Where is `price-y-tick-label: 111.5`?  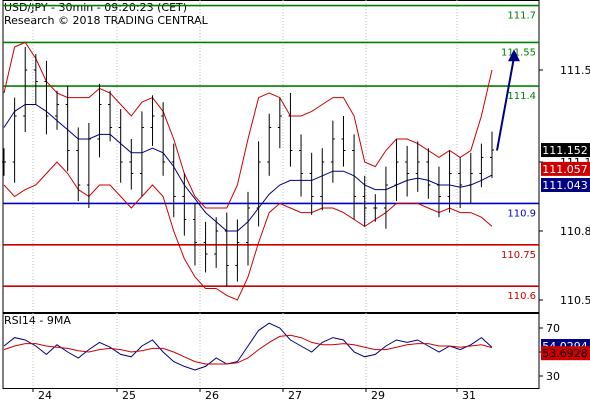 price-y-tick-label: 111.5 is located at coordinates (575, 70).